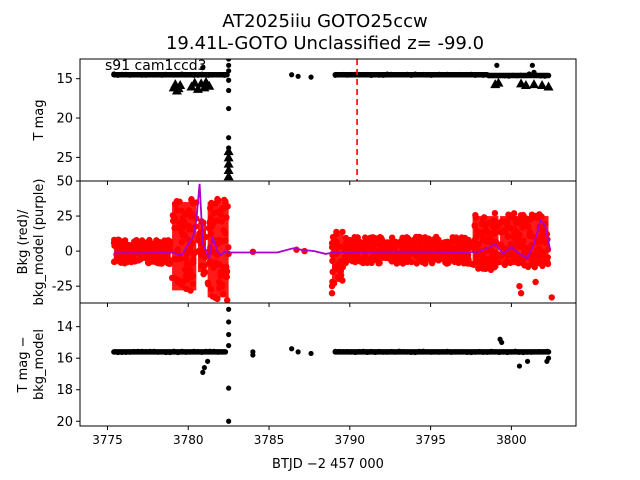  I want to click on figure-title-line1: AT2025iiu GOTO25ccw, so click(325, 21).